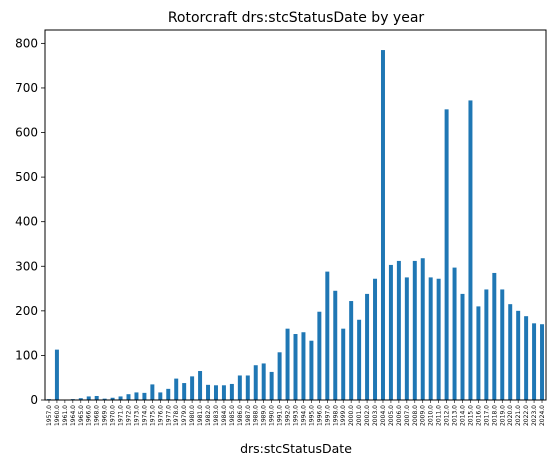  What do you see at coordinates (398, 330) in the screenshot?
I see `bar-2006.0` at bounding box center [398, 330].